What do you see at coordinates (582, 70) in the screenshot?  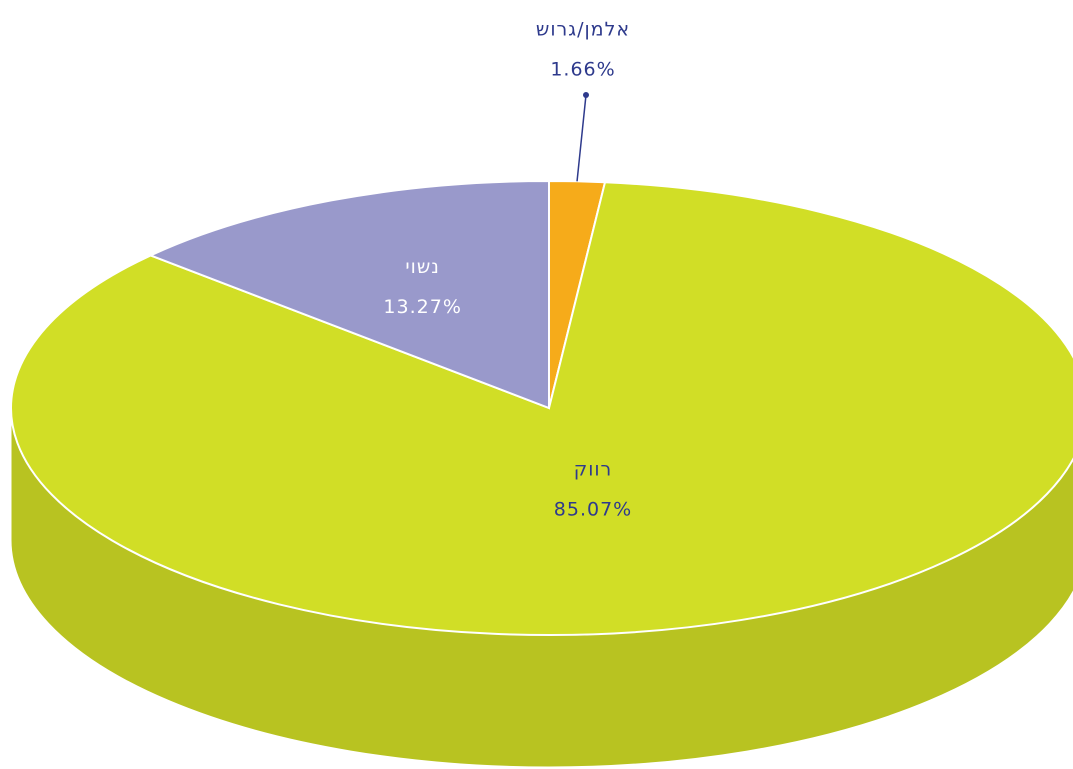 I see `value-label: 1.66%` at bounding box center [582, 70].